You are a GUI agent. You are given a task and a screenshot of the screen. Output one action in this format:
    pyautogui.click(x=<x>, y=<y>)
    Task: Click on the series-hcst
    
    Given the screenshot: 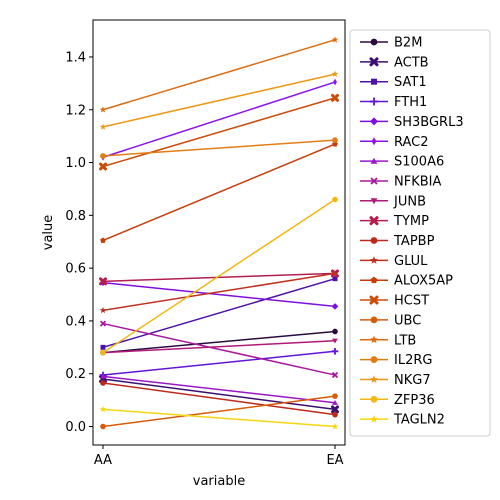 What is the action you would take?
    pyautogui.click(x=219, y=132)
    